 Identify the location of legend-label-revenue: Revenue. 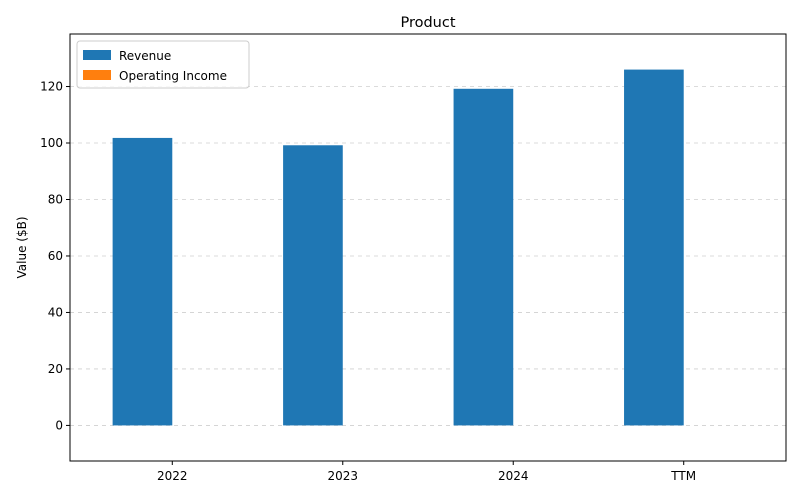
(145, 56).